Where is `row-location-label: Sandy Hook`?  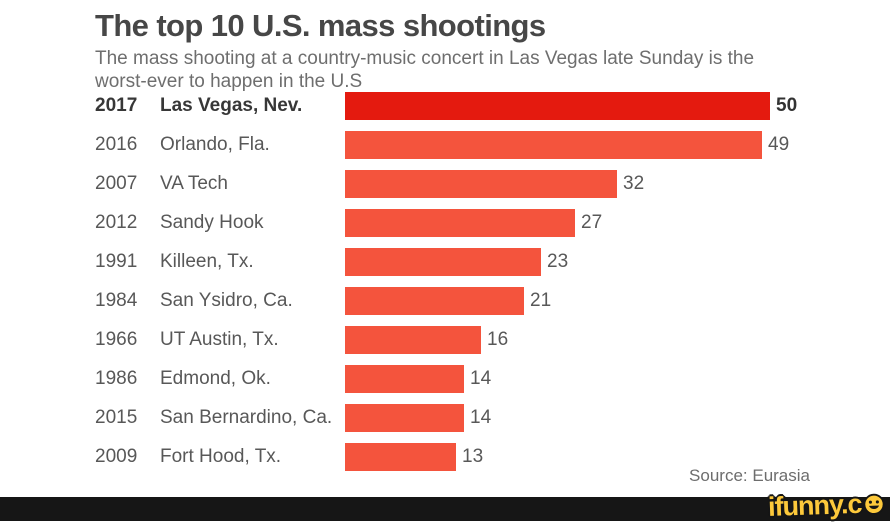 row-location-label: Sandy Hook is located at coordinates (212, 222).